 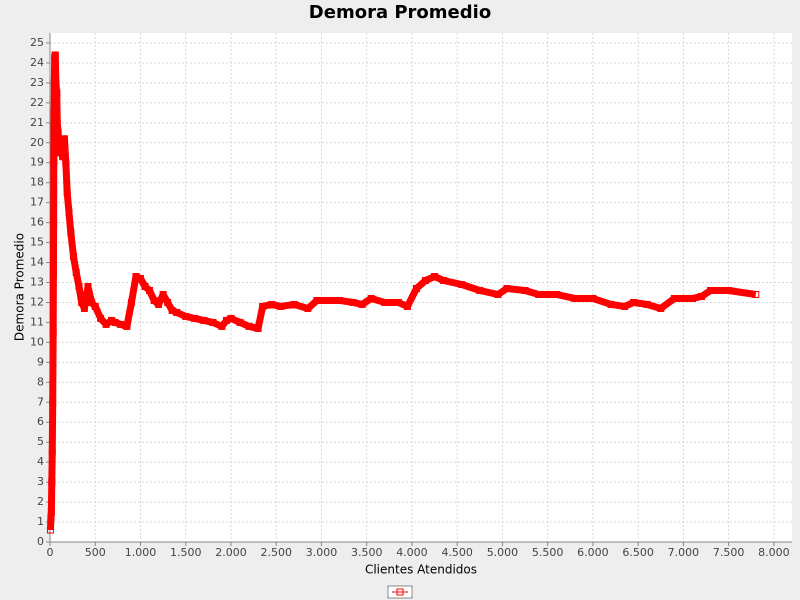 I want to click on x-tick-label: 5.000, so click(x=503, y=552).